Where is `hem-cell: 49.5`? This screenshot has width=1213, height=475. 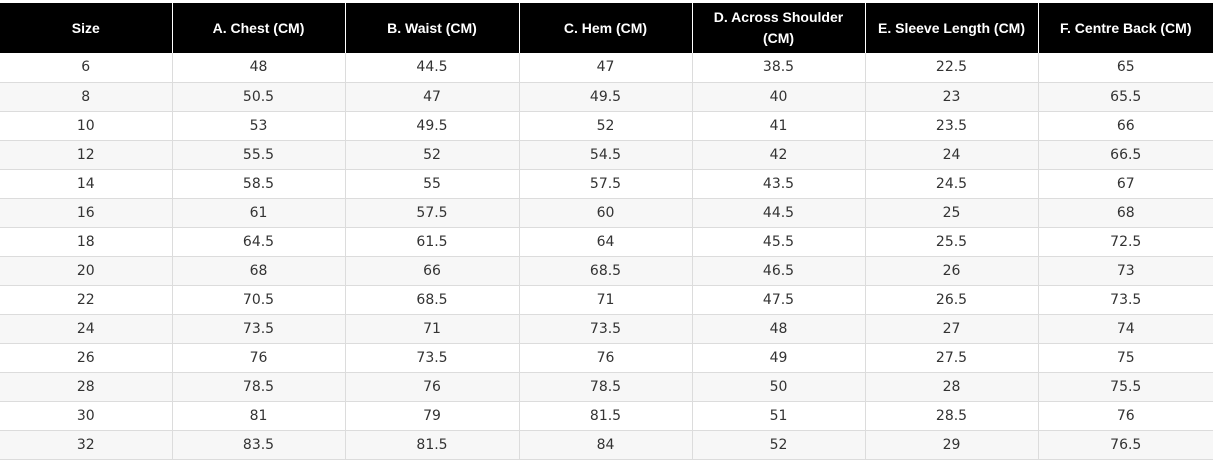
hem-cell: 49.5 is located at coordinates (606, 97).